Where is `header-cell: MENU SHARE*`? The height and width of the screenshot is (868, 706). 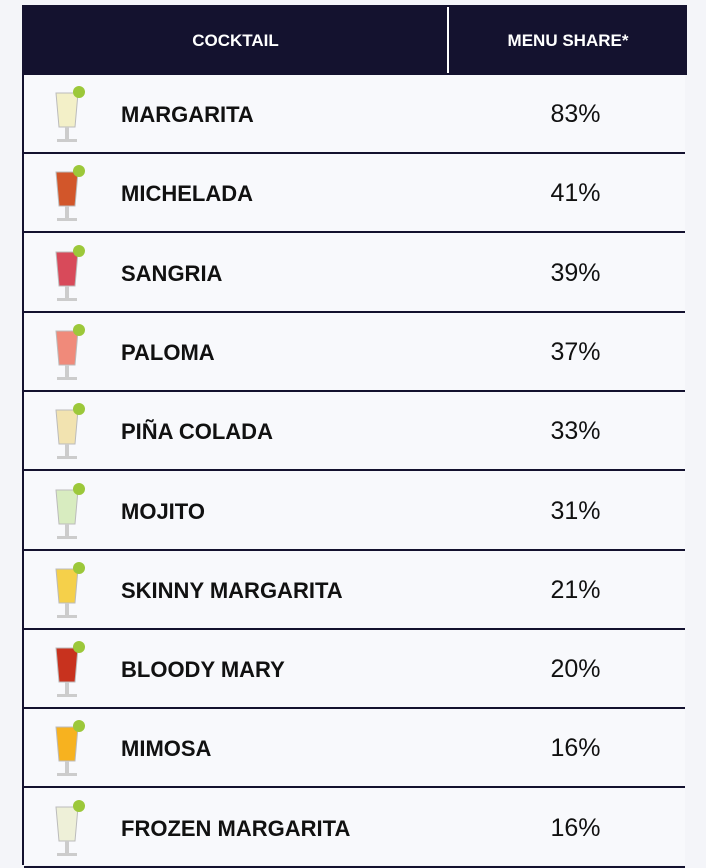
header-cell: MENU SHARE* is located at coordinates (568, 40).